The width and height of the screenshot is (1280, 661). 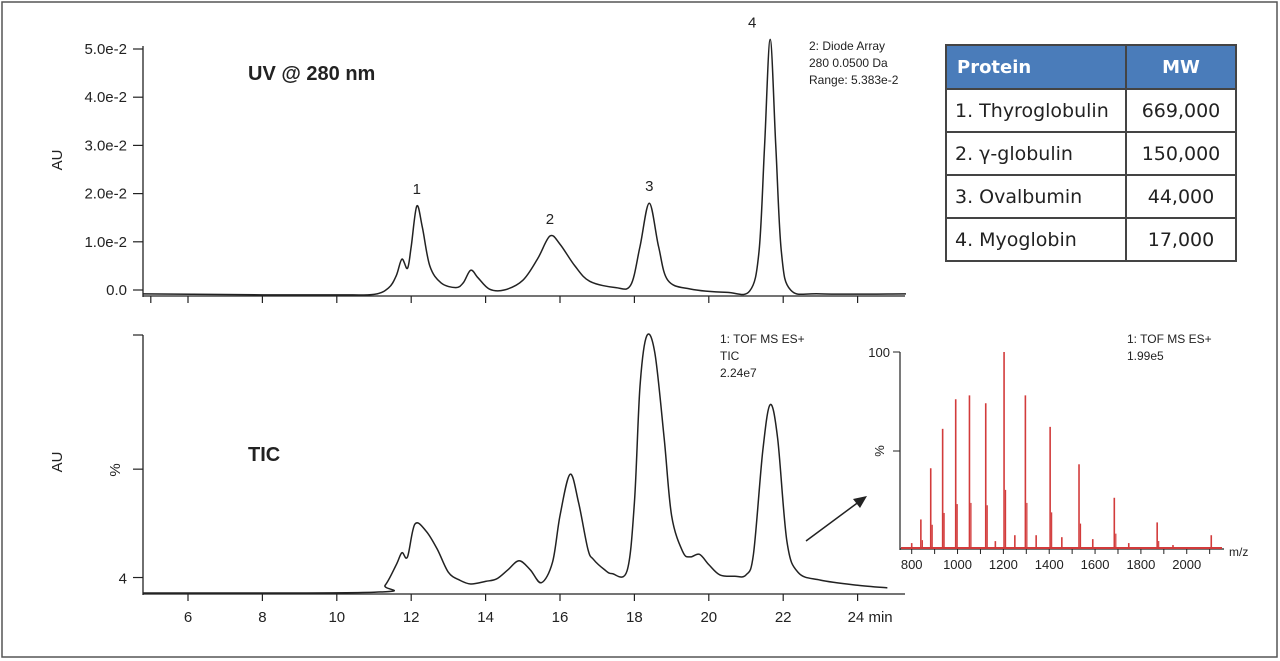 I want to click on tic-annotation-line-3: 2.24e7, so click(x=738, y=373).